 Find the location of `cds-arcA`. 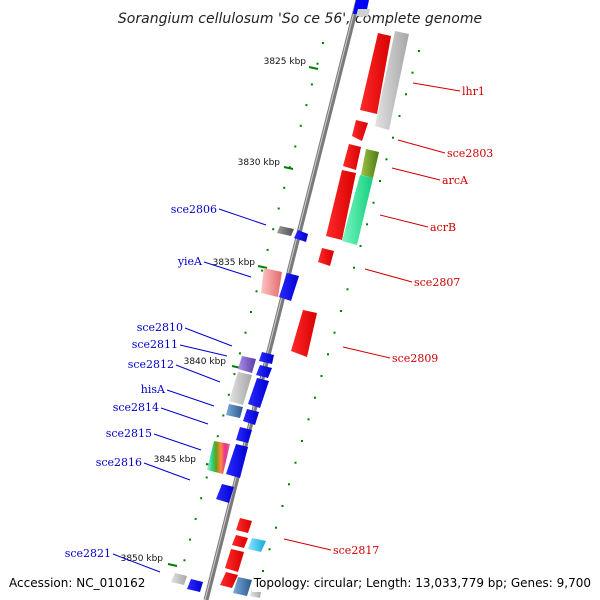

cds-arcA is located at coordinates (370, 163).